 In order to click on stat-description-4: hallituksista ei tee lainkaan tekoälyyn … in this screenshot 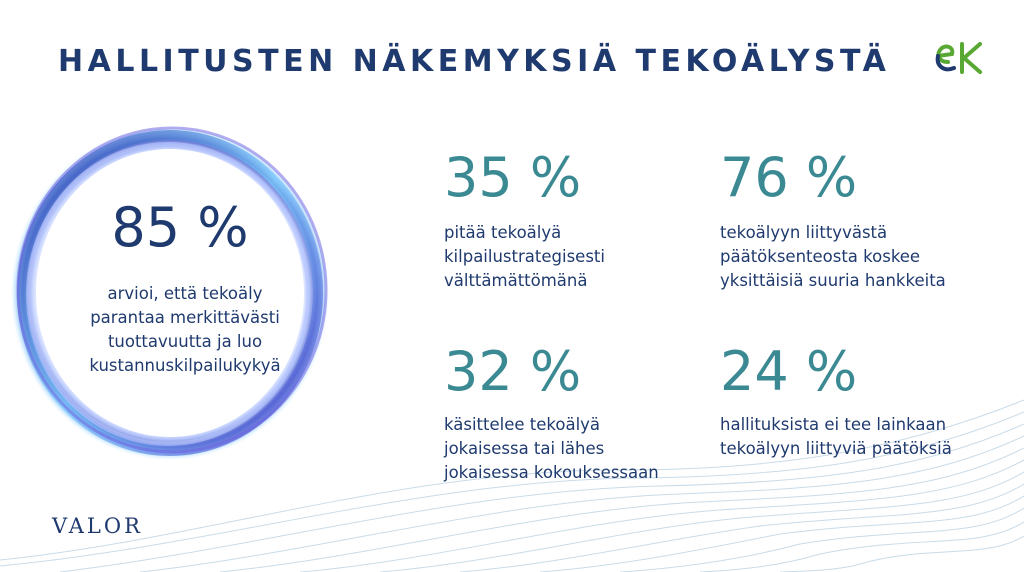, I will do `click(836, 436)`.